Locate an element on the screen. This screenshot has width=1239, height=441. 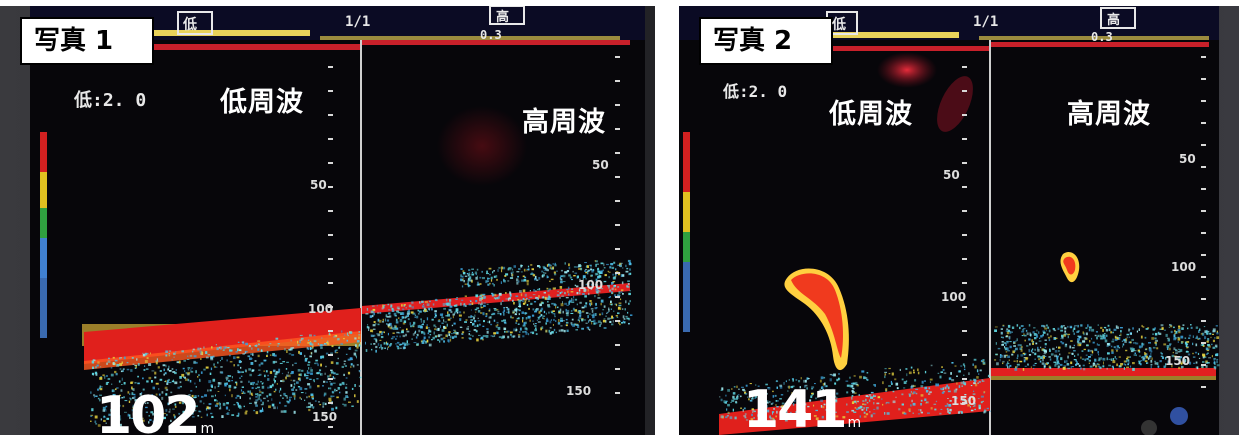
scale-label-right-50: 50 is located at coordinates (1187, 159).